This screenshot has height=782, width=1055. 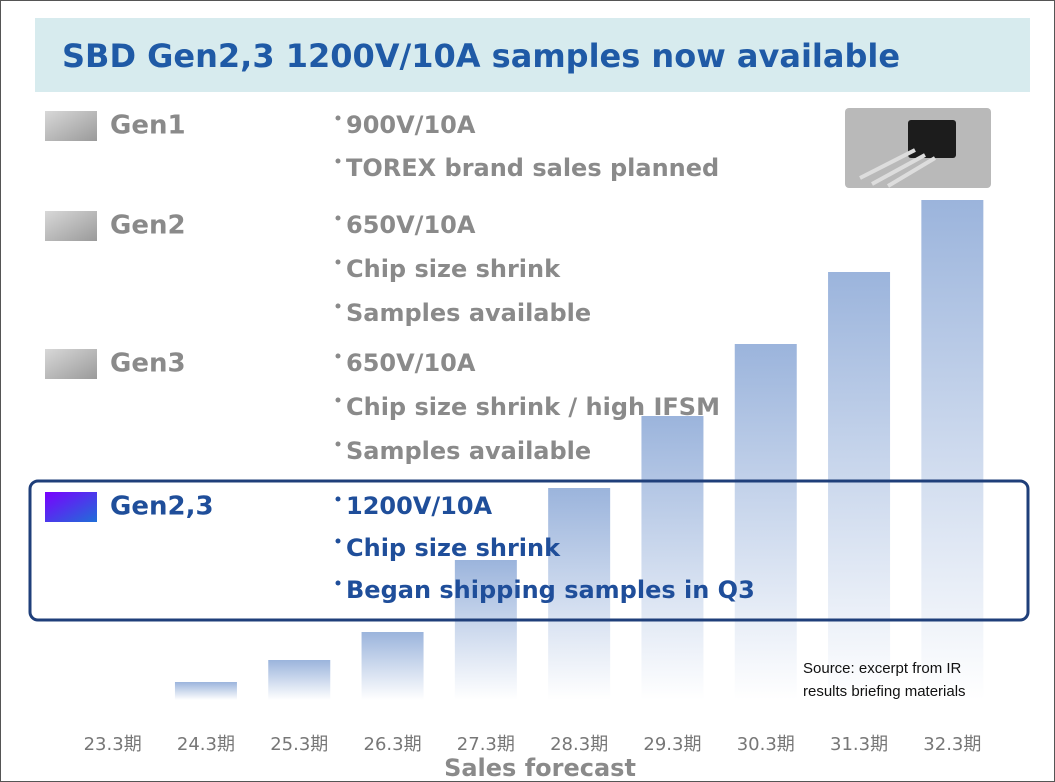 I want to click on product-name: Gen1, so click(x=148, y=126).